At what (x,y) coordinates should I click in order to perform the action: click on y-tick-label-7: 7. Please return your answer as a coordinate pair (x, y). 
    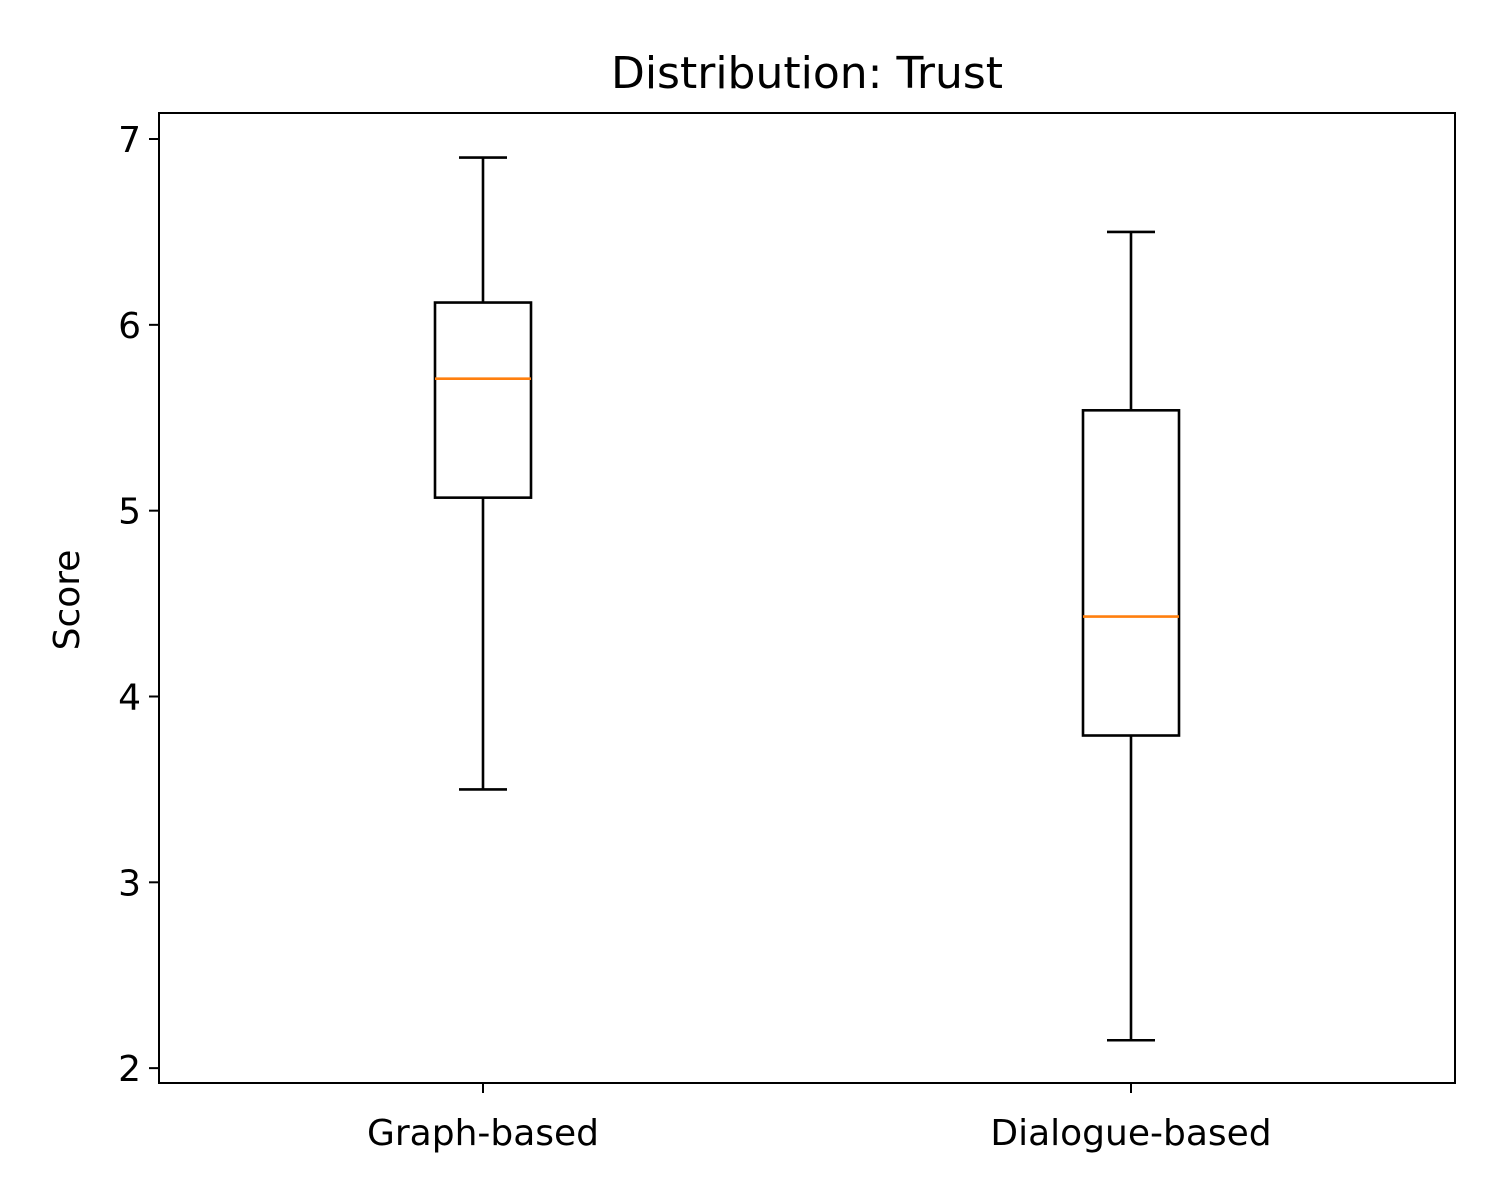
    Looking at the image, I should click on (129, 140).